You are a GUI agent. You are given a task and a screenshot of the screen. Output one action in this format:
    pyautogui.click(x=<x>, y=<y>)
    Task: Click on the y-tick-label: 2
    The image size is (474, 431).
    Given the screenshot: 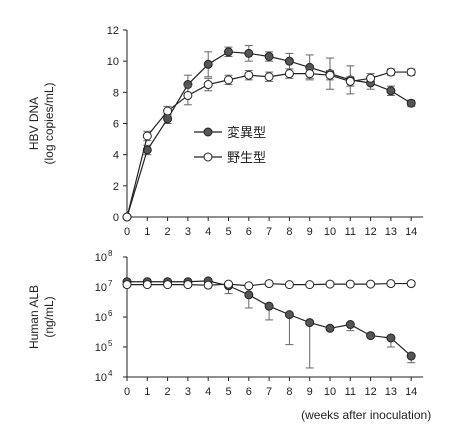 What is the action you would take?
    pyautogui.click(x=116, y=187)
    